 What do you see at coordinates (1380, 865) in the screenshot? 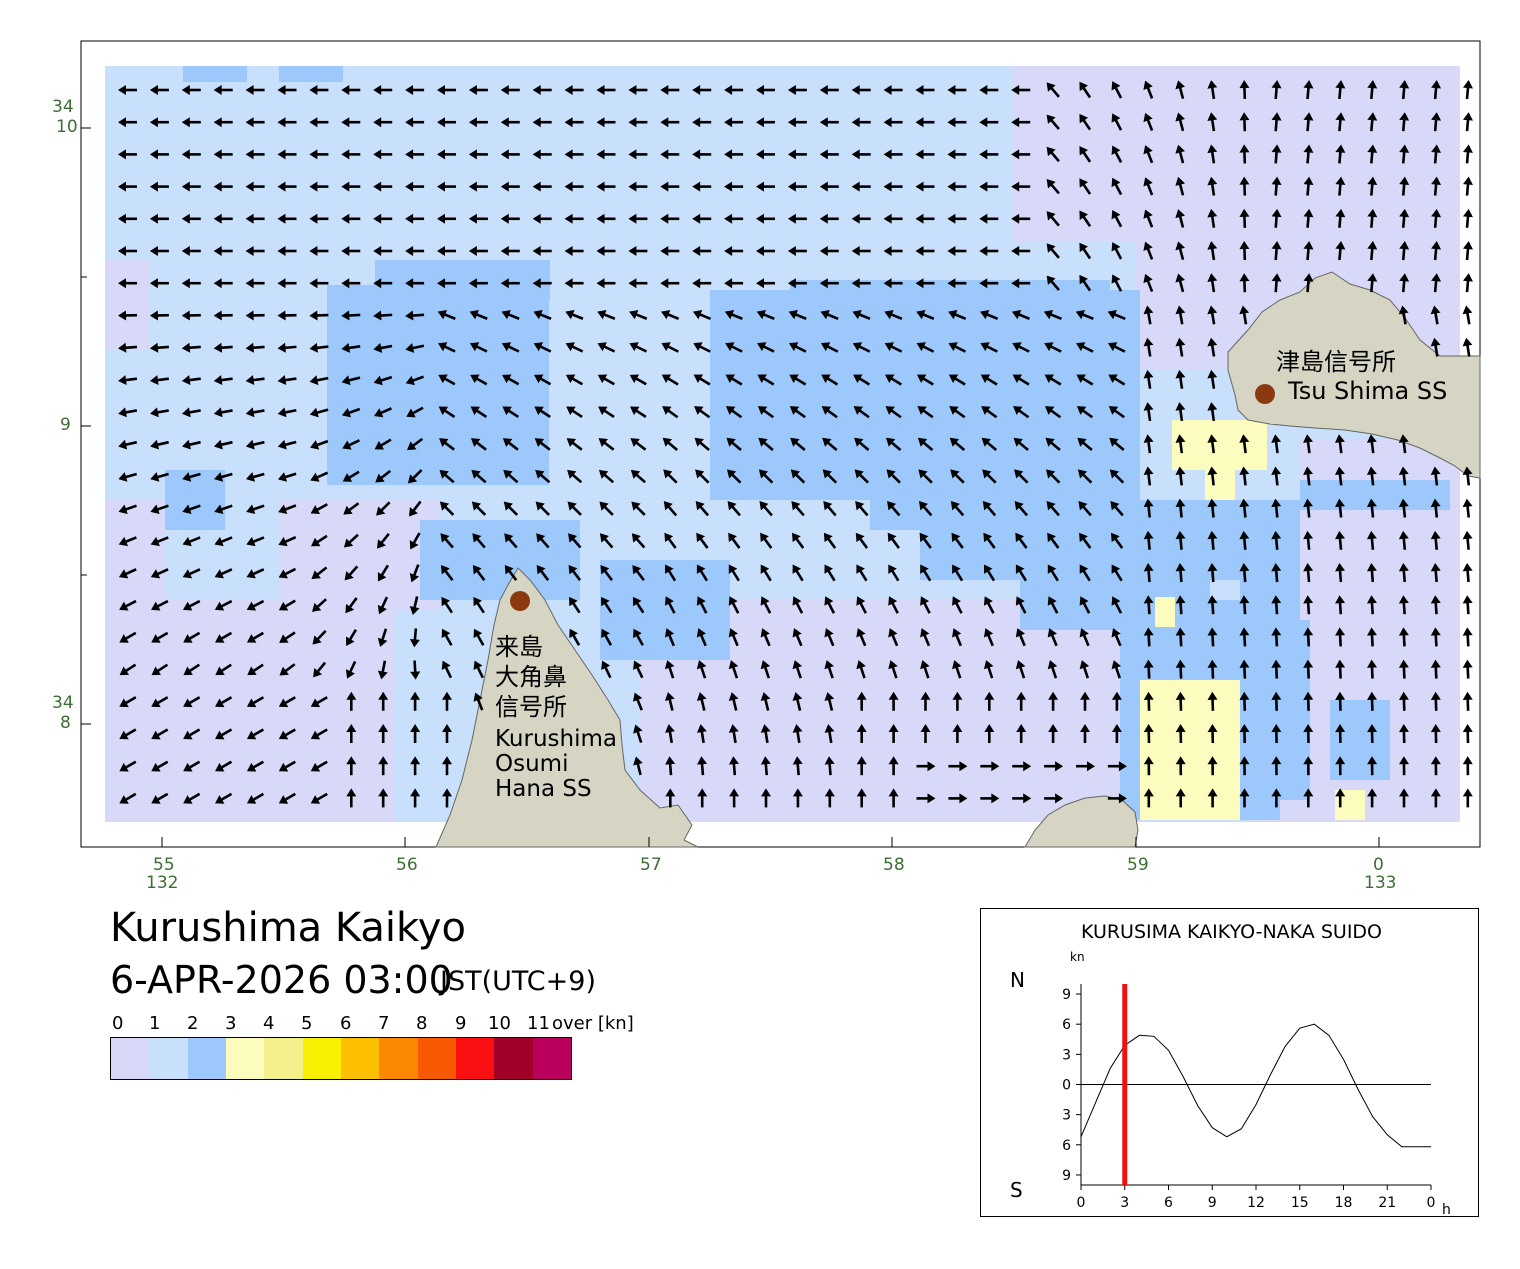
I see `lon-label: 0 133` at bounding box center [1380, 865].